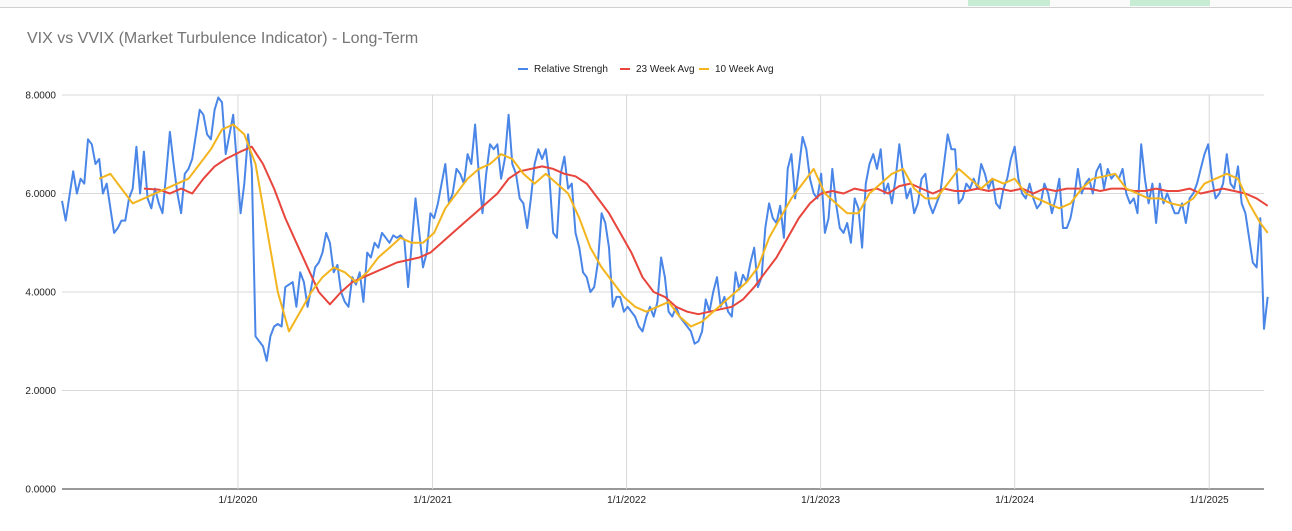  Describe the element at coordinates (1209, 500) in the screenshot. I see `x-tick-label: 1/1/2025` at that location.